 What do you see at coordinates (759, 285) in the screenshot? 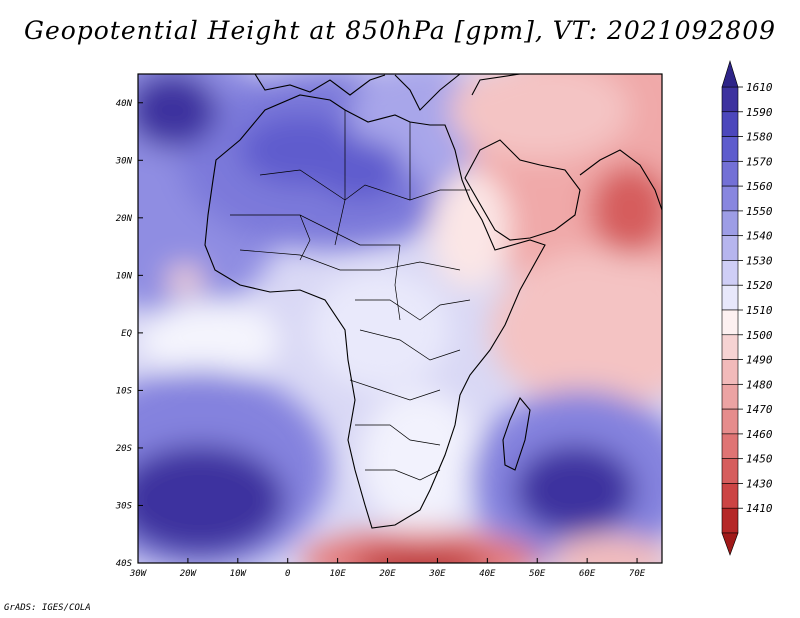
I see `colorbar-level-label: 1520` at bounding box center [759, 285].